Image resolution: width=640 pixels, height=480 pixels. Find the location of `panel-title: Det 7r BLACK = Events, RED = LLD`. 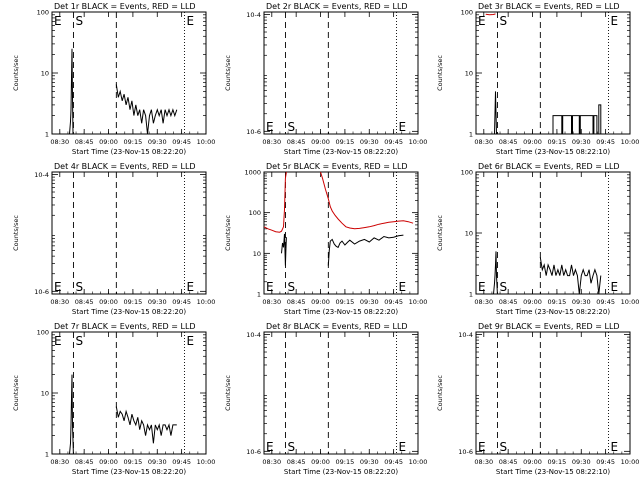

panel-title: Det 7r BLACK = Events, RED = LLD is located at coordinates (125, 326).